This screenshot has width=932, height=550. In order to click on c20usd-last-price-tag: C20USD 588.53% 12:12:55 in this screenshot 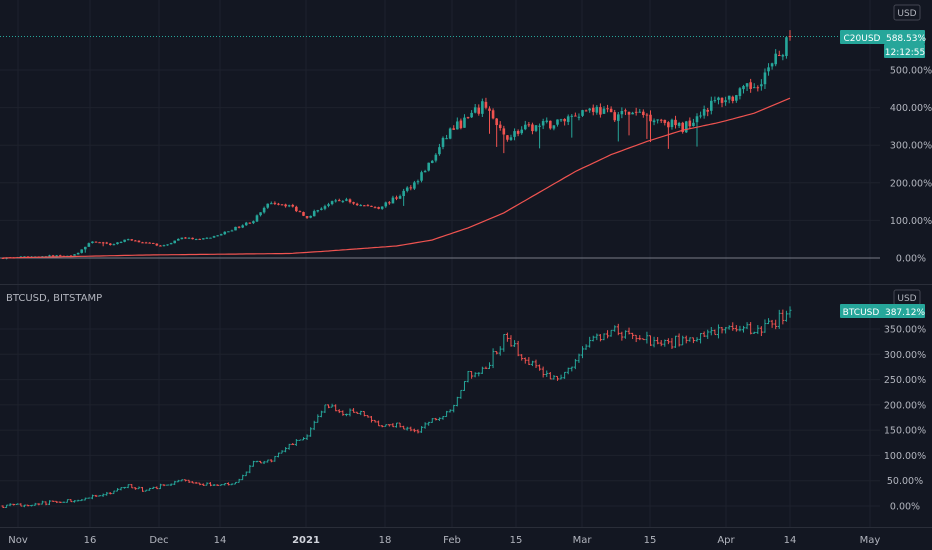, I will do `click(883, 44)`.